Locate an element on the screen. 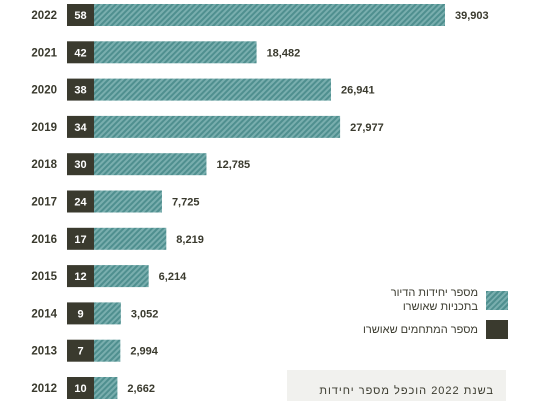  units-value-label: 2,994 is located at coordinates (144, 352).